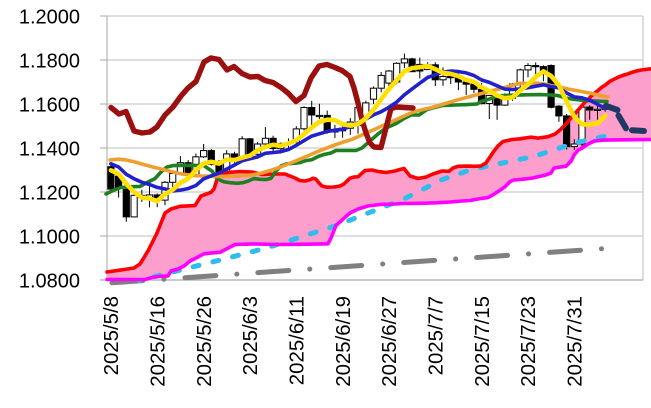 This screenshot has height=408, width=651. What do you see at coordinates (49, 194) in the screenshot?
I see `svg-text: 1.1200` at bounding box center [49, 194].